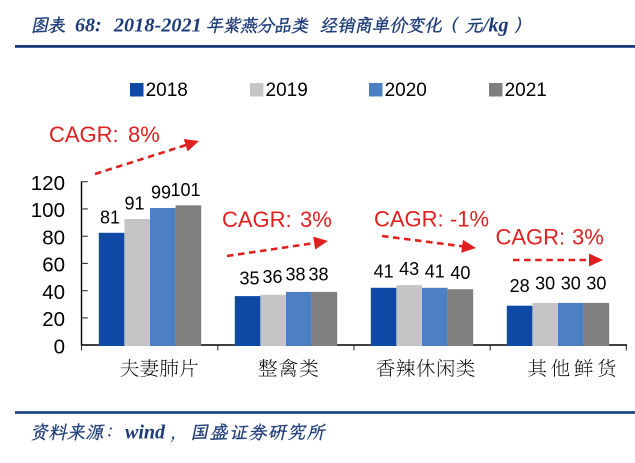 The image size is (635, 463). I want to click on svg-text: 80, so click(53, 237).